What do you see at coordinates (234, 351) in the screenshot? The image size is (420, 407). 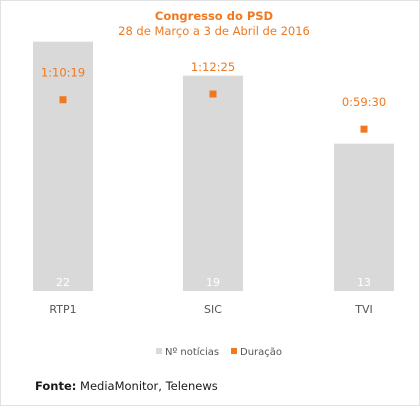 I see `legend-swatch-duracao` at bounding box center [234, 351].